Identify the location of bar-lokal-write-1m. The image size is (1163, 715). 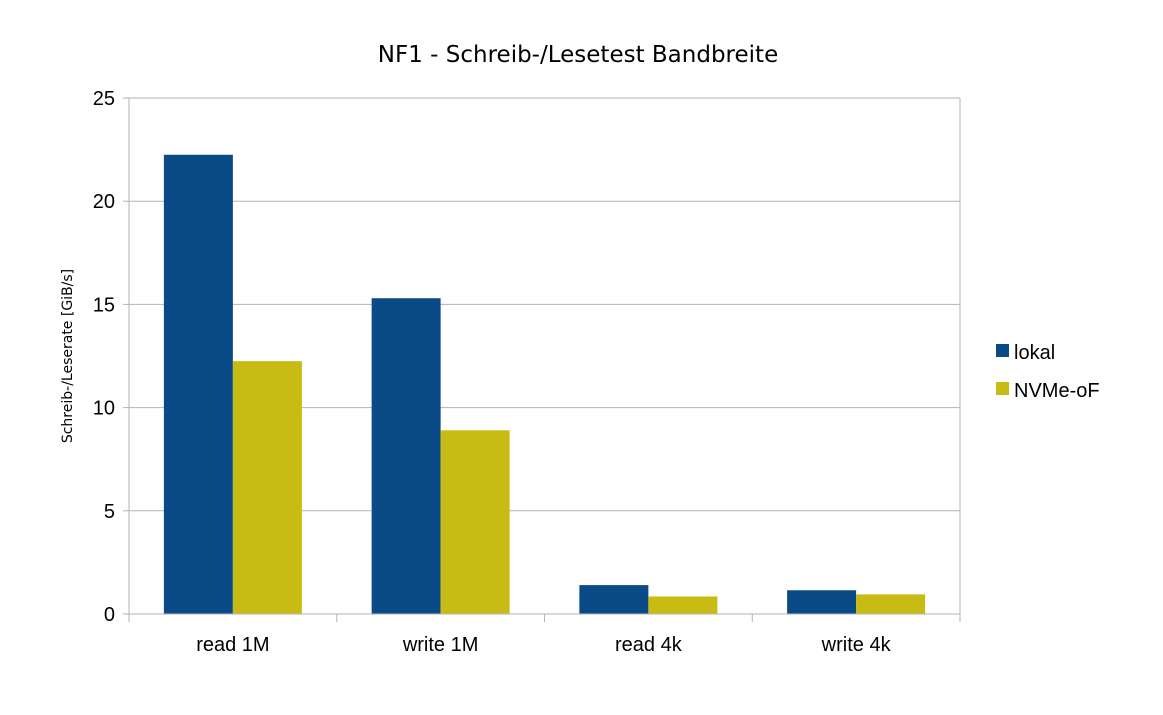
(406, 456).